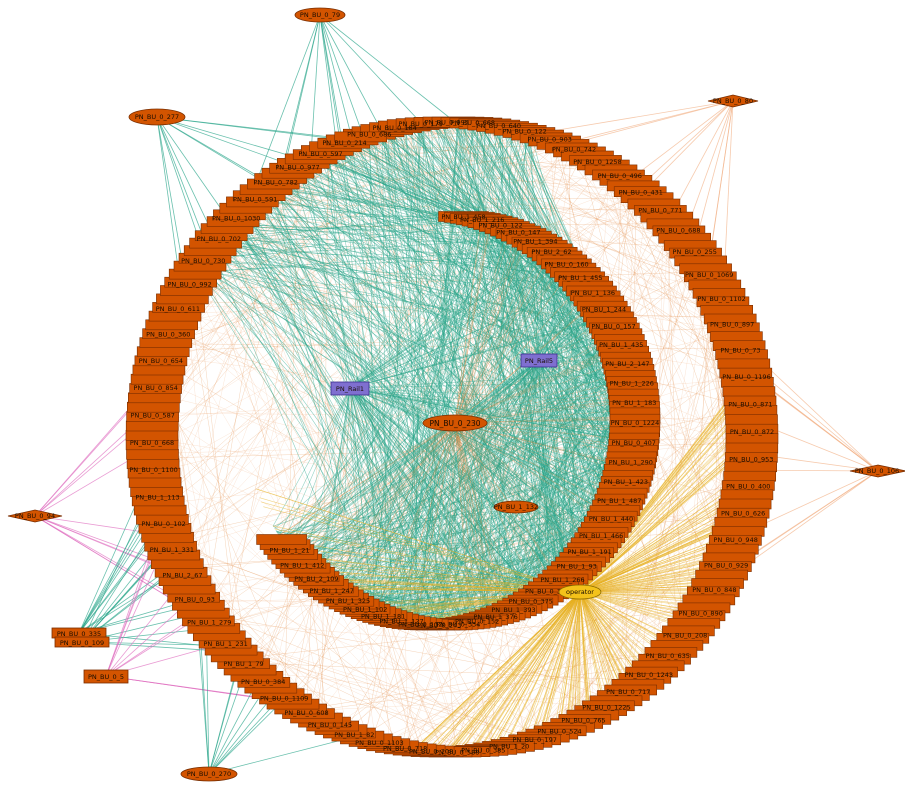 The width and height of the screenshot is (905, 787). What do you see at coordinates (316, 579) in the screenshot?
I see `inner-ring-node-label: PN_BU_2_109` at bounding box center [316, 579].